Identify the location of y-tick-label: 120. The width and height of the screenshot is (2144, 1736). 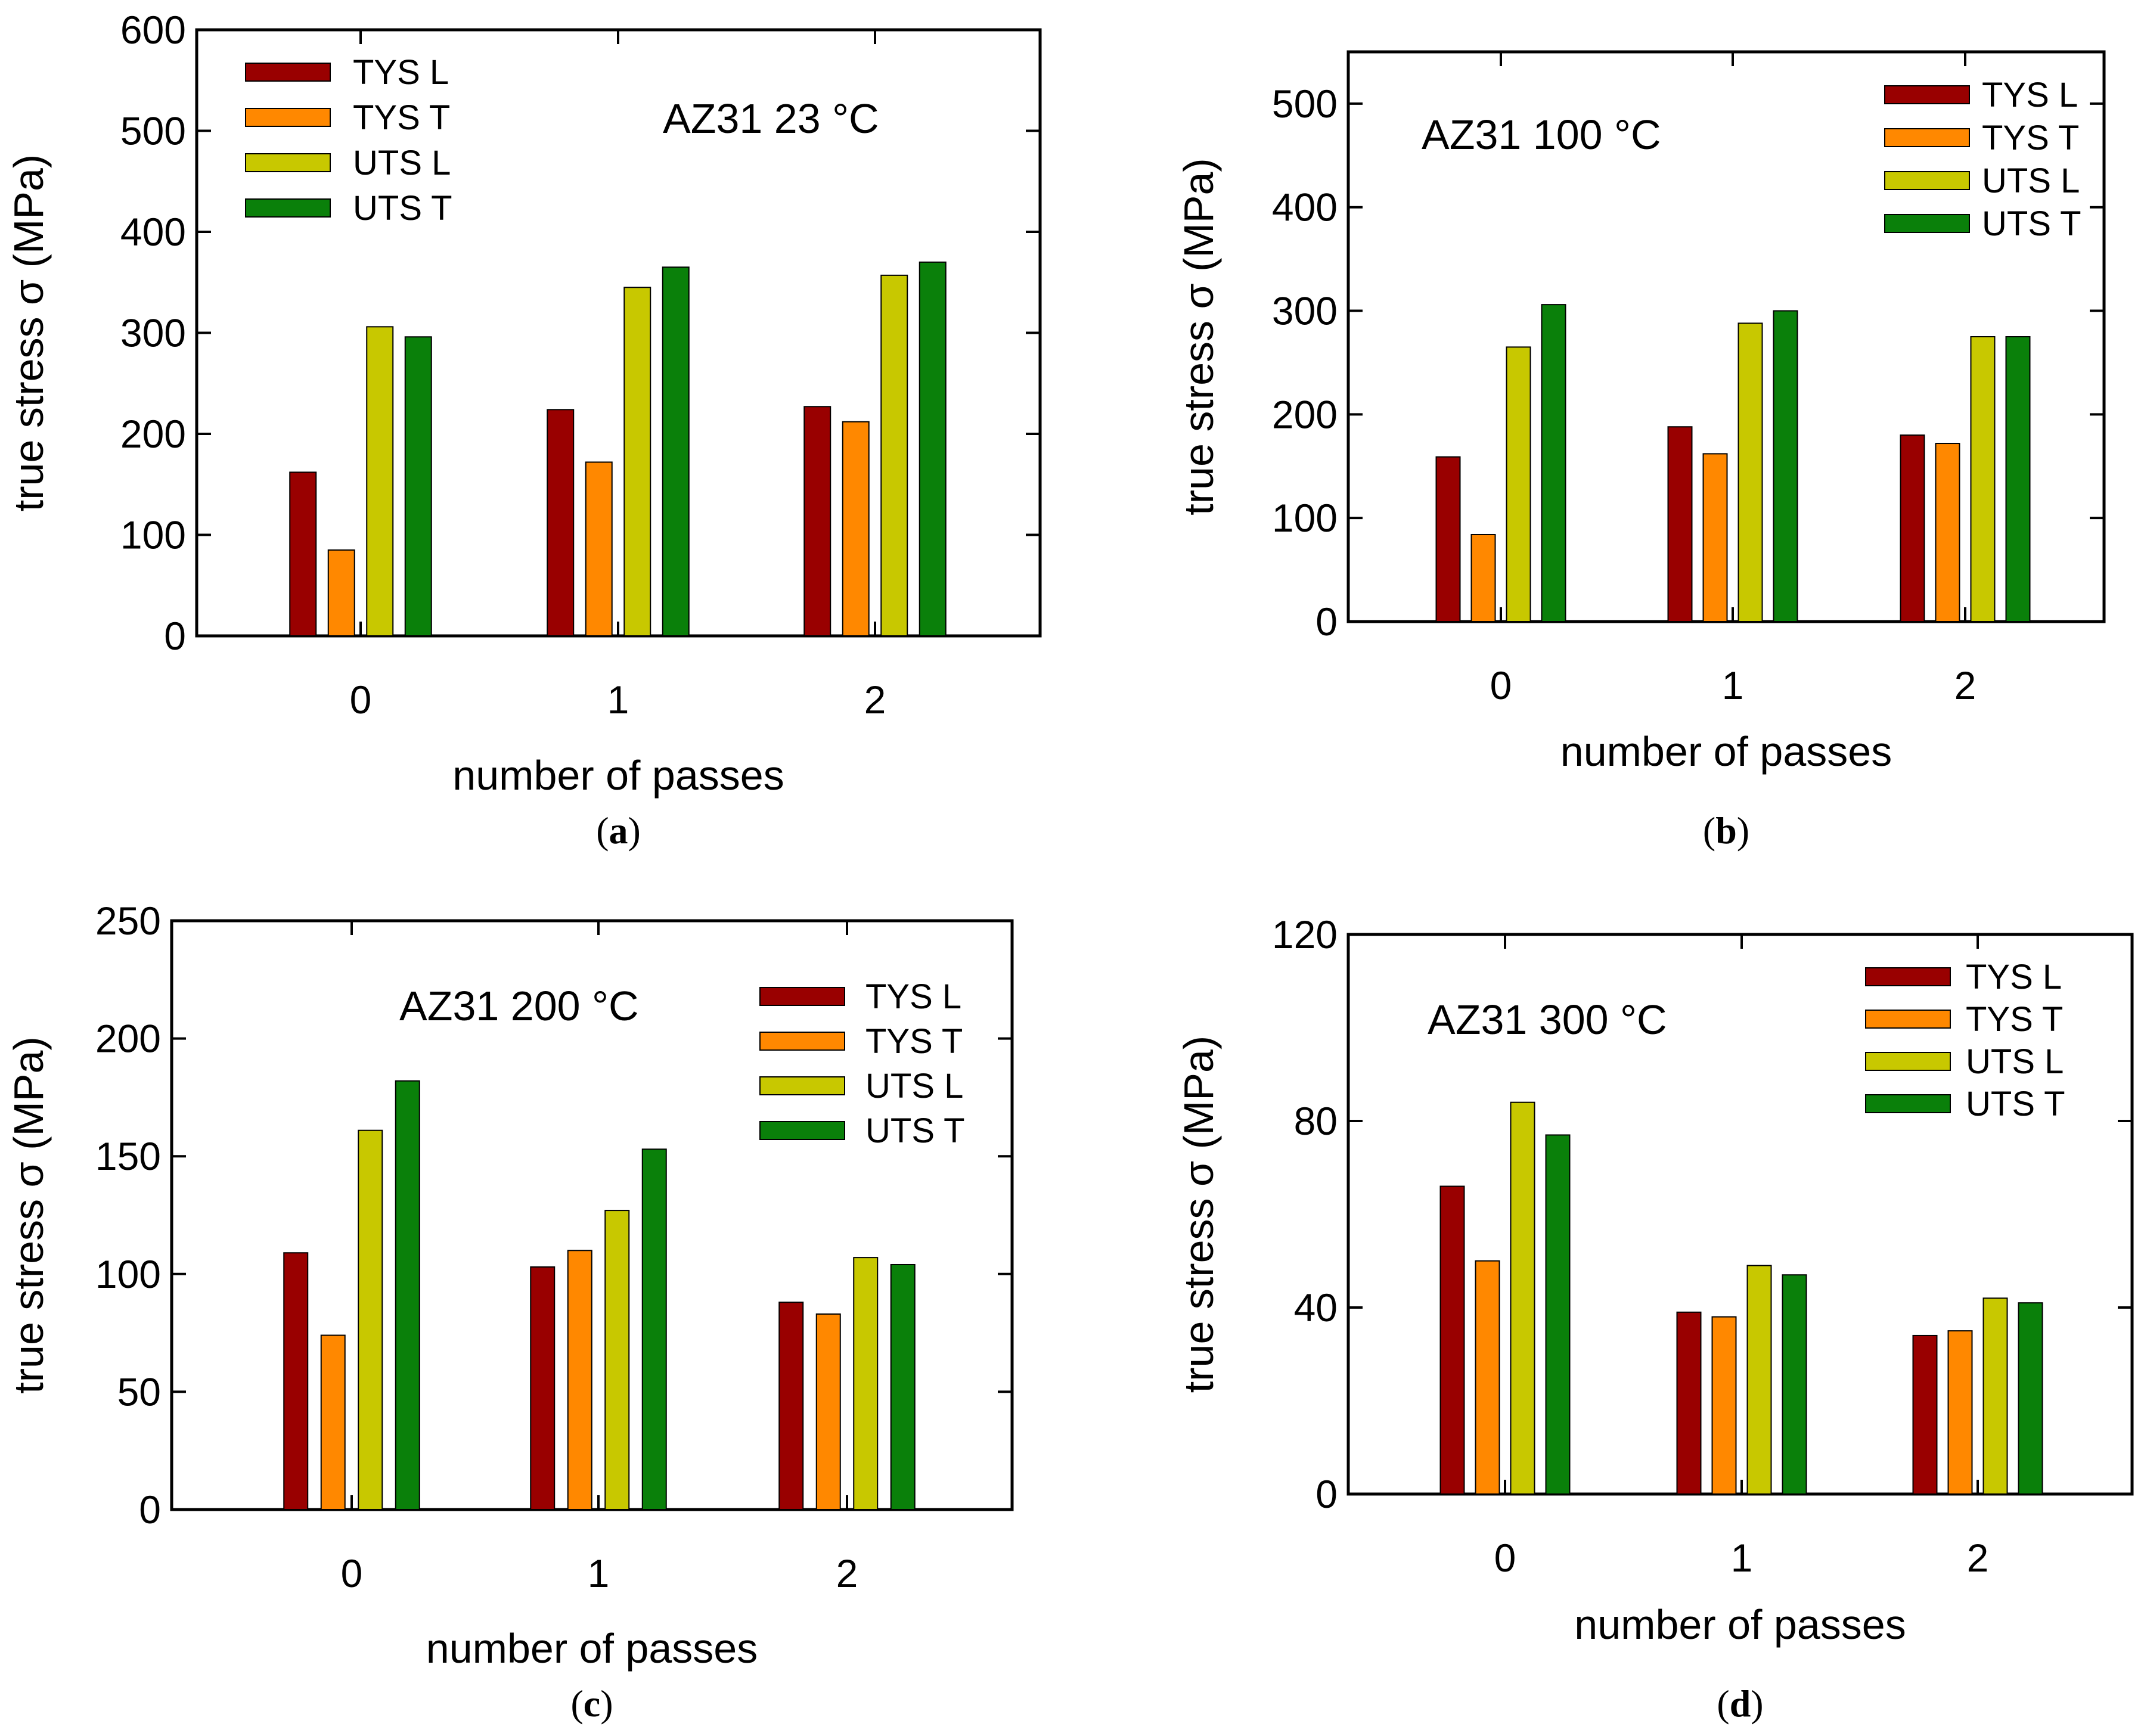
(1305, 934).